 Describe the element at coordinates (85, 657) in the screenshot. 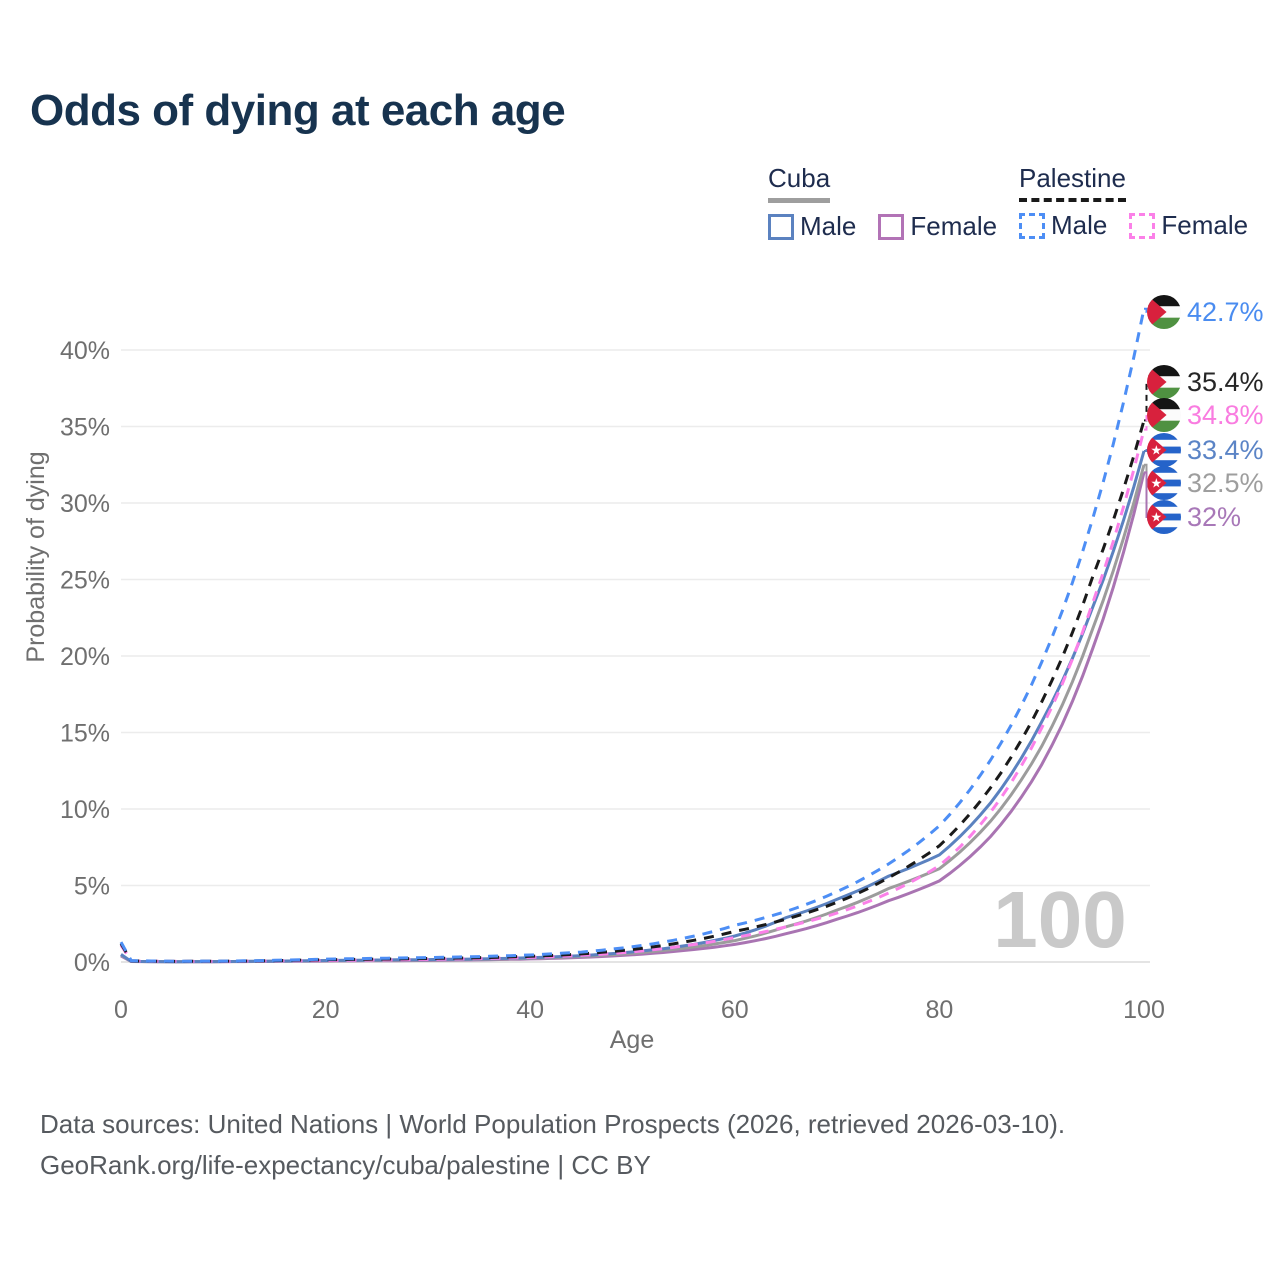

I see `y-tick-label: 20%` at that location.